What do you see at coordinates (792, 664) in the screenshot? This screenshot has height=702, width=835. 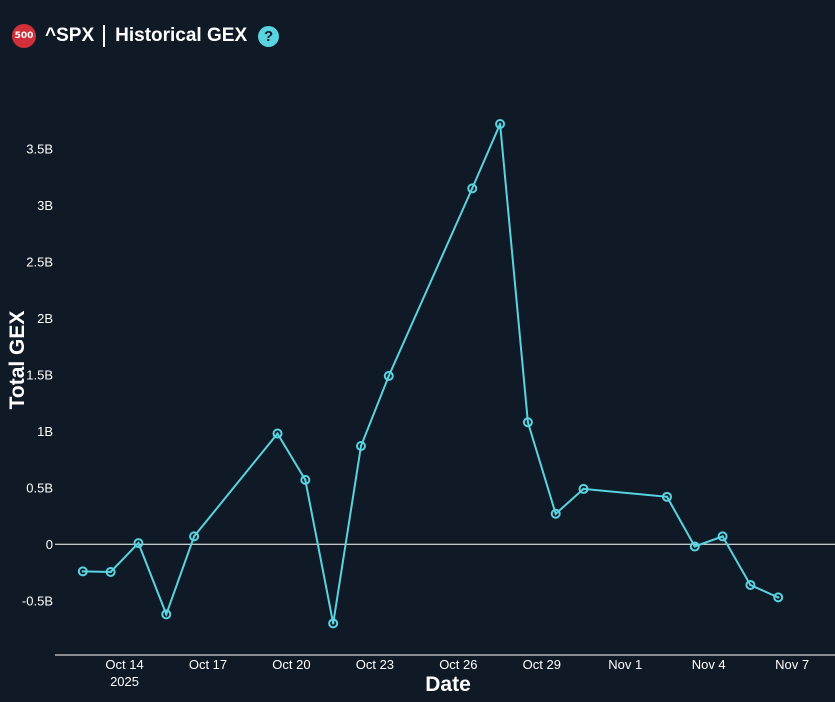 I see `x-tick-label: Nov 7` at bounding box center [792, 664].